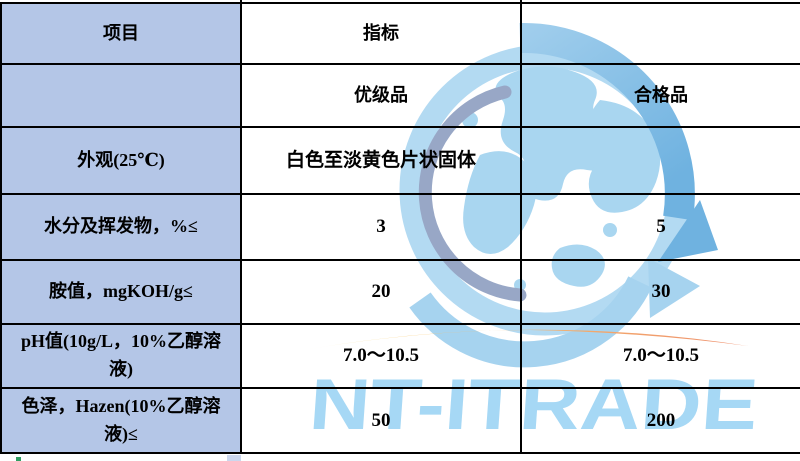 Image resolution: width=800 pixels, height=461 pixels. I want to click on amine-premium-cell: 20, so click(382, 293).